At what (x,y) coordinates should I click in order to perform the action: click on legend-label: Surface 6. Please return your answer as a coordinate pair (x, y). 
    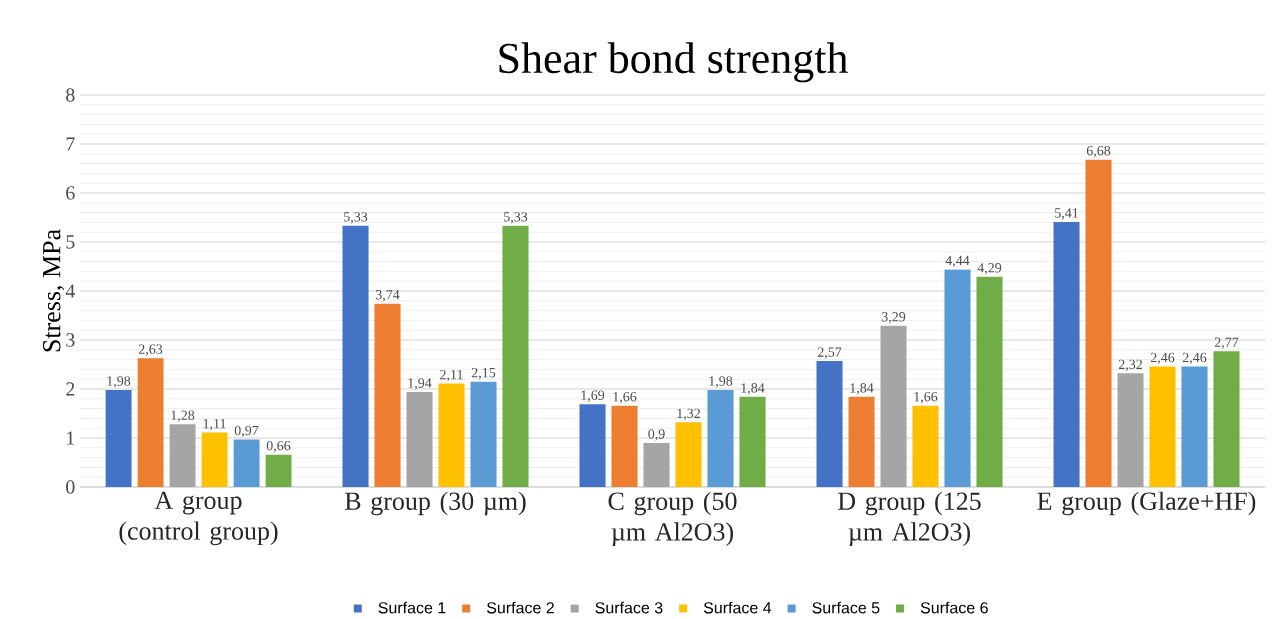
    Looking at the image, I should click on (954, 607).